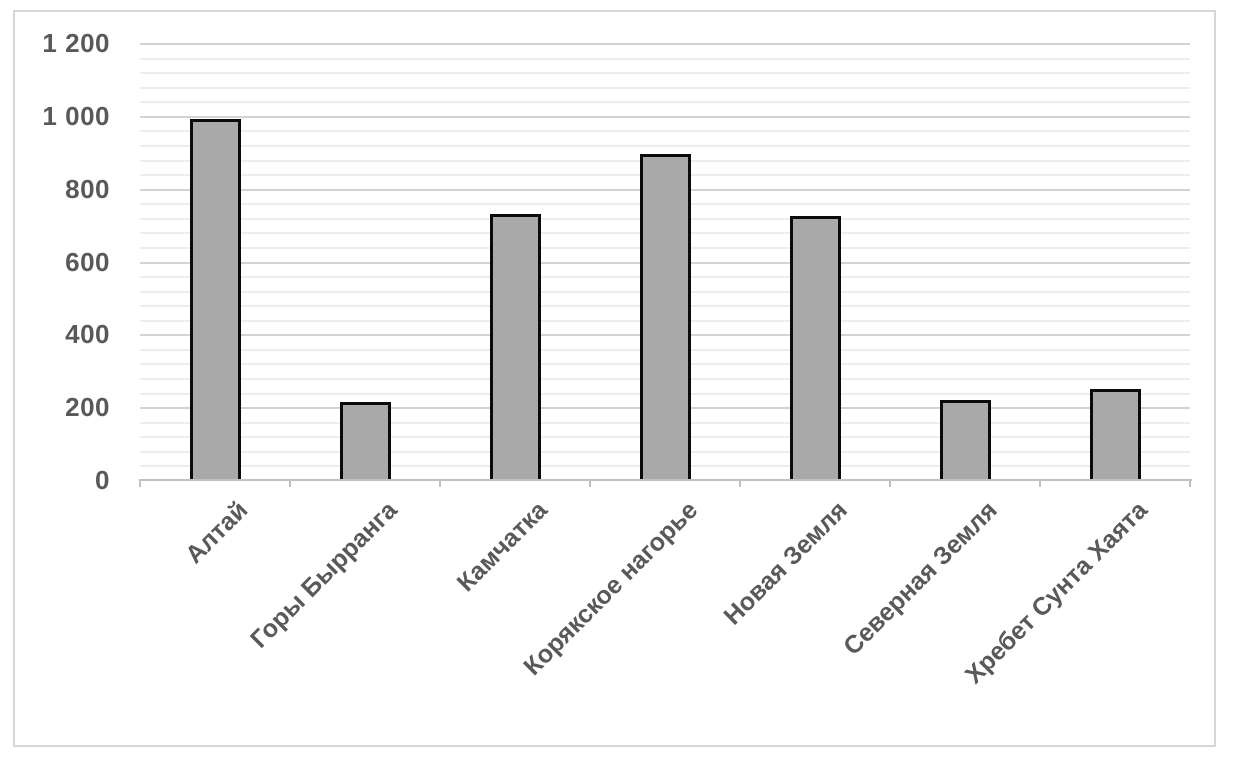  What do you see at coordinates (76, 43) in the screenshot?
I see `y-tick-label: 1 200` at bounding box center [76, 43].